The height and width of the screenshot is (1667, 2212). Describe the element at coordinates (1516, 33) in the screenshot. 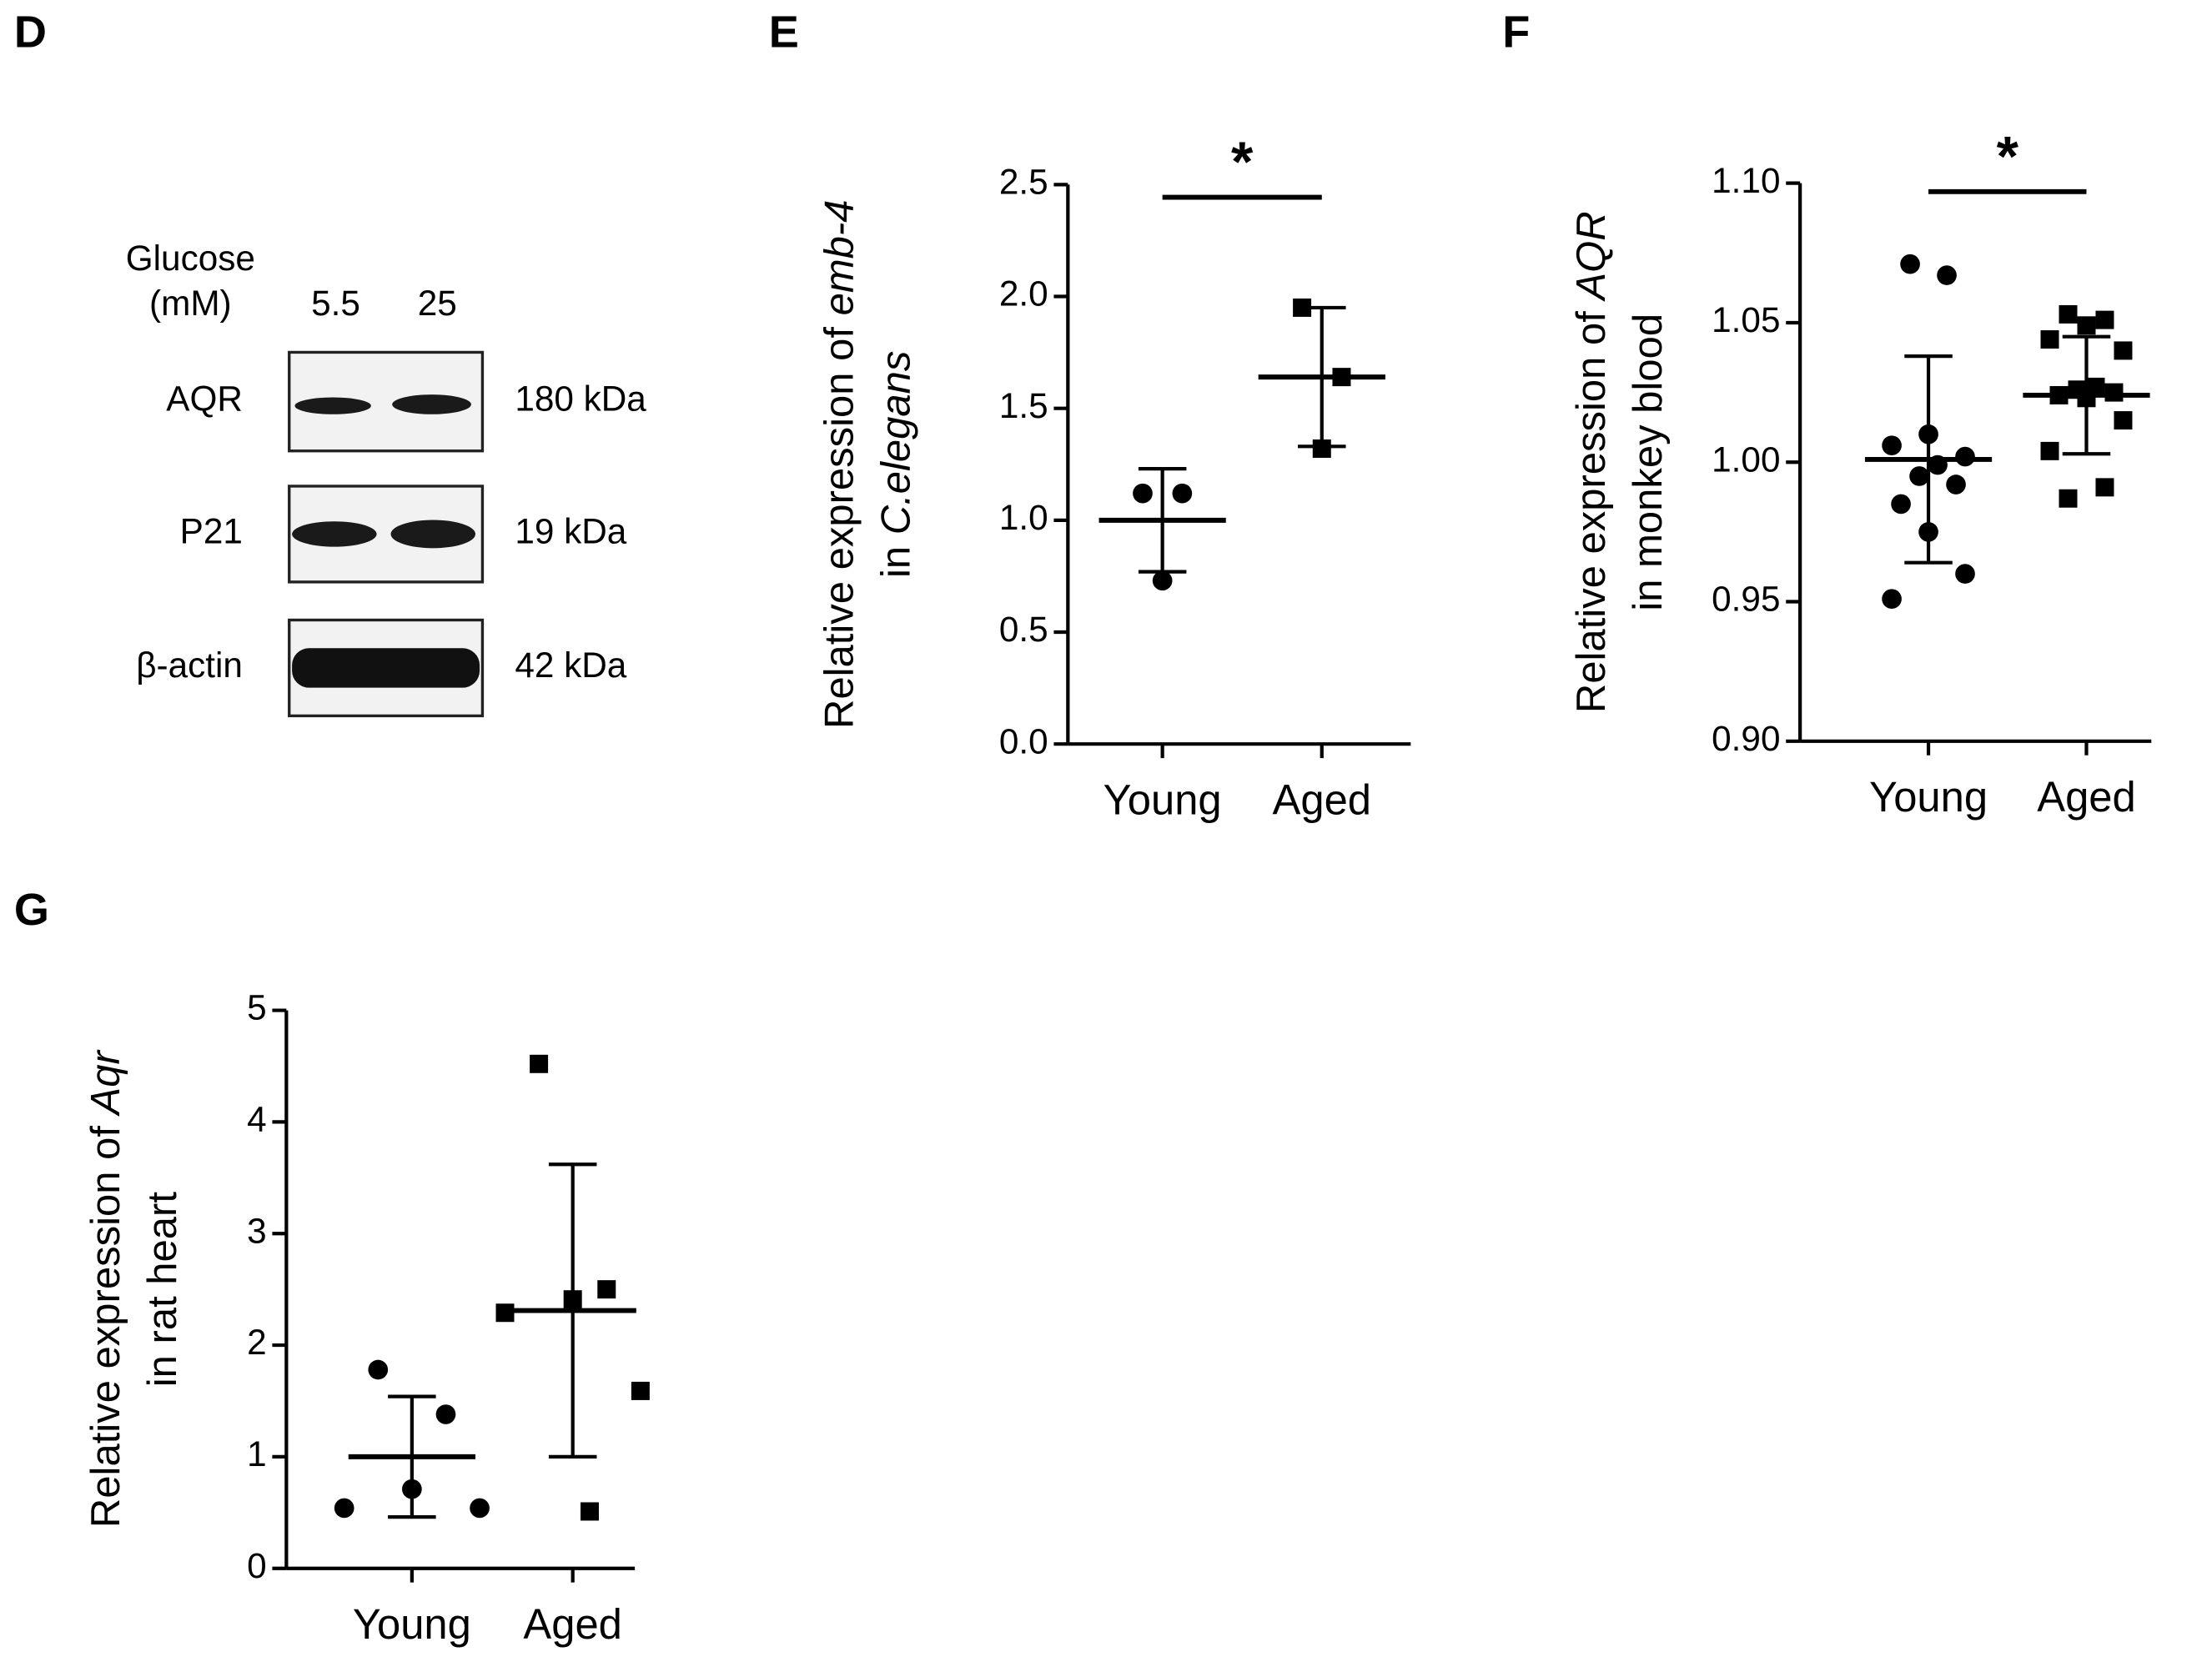

I see `panel-letter: F` at that location.